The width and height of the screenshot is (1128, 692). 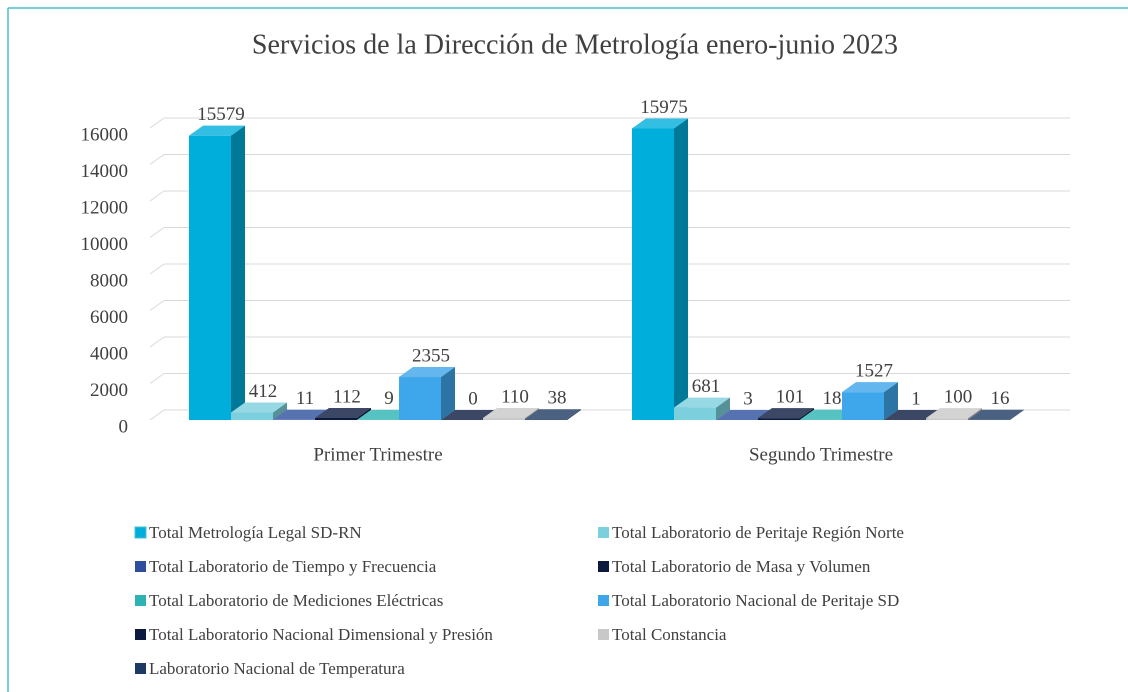 What do you see at coordinates (109, 280) in the screenshot?
I see `y-tick-label: 8000` at bounding box center [109, 280].